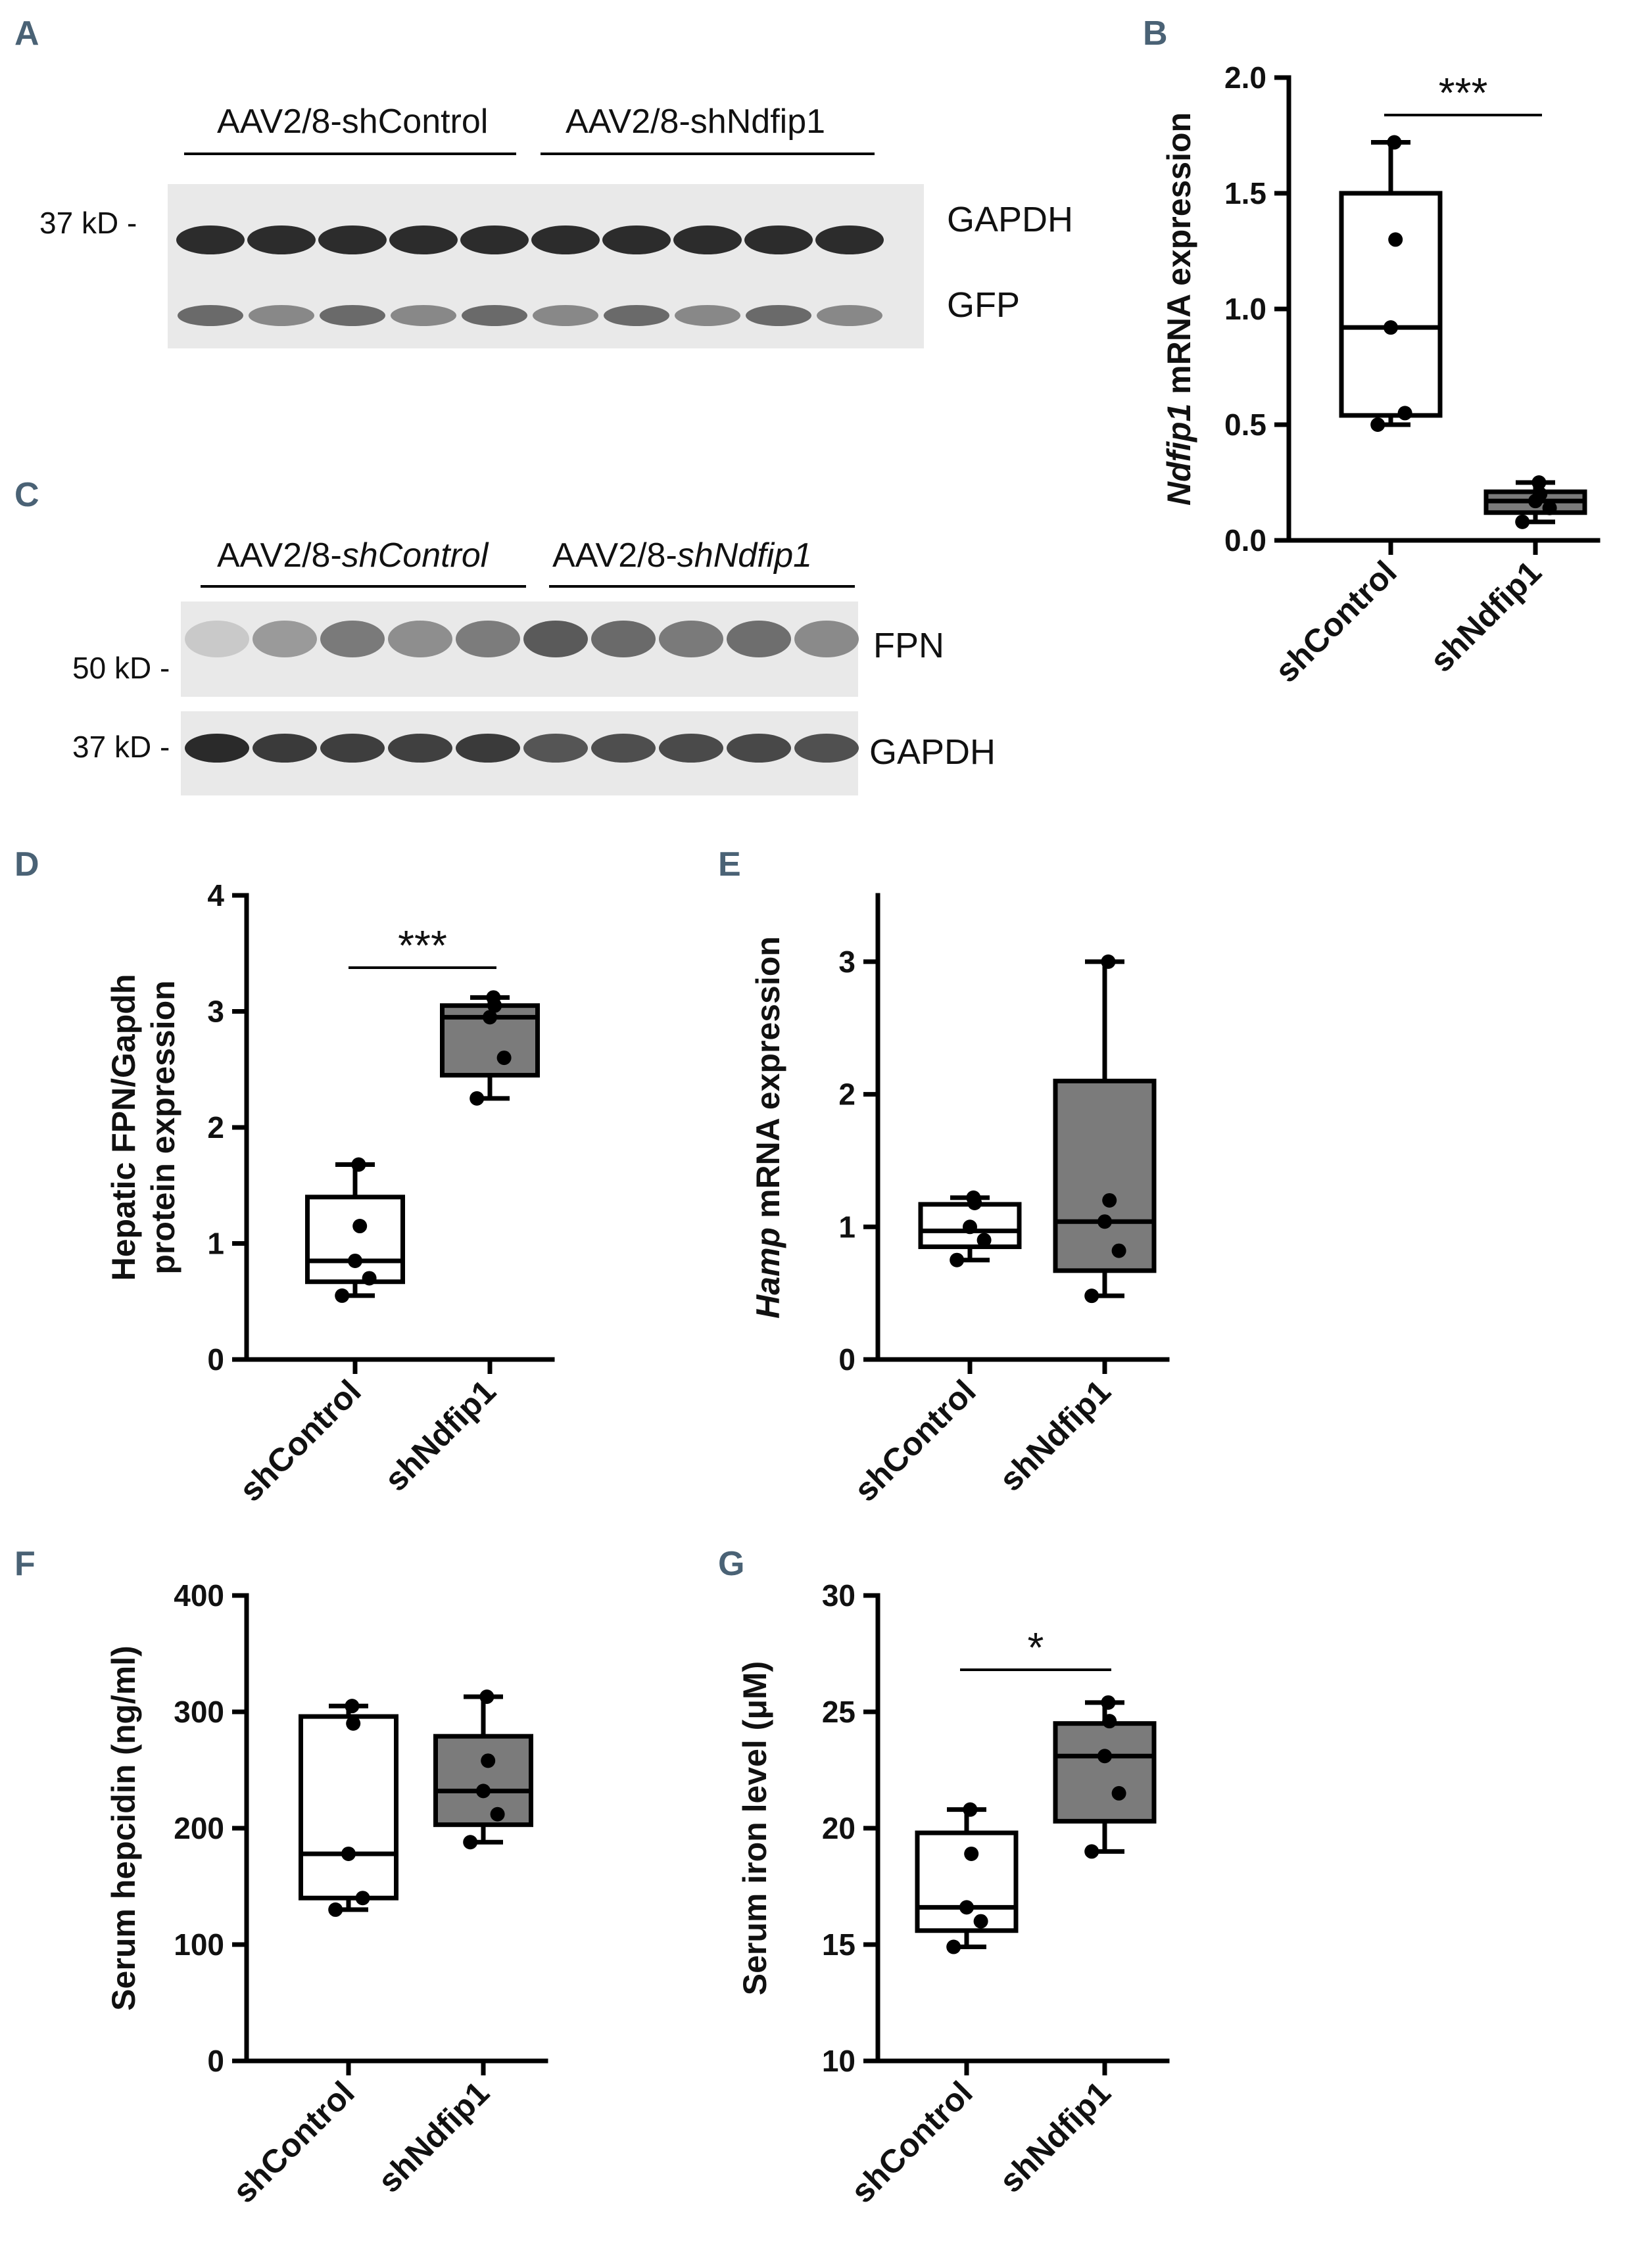 The width and height of the screenshot is (1638, 2268). Describe the element at coordinates (26, 864) in the screenshot. I see `panel-letter-d: D` at that location.